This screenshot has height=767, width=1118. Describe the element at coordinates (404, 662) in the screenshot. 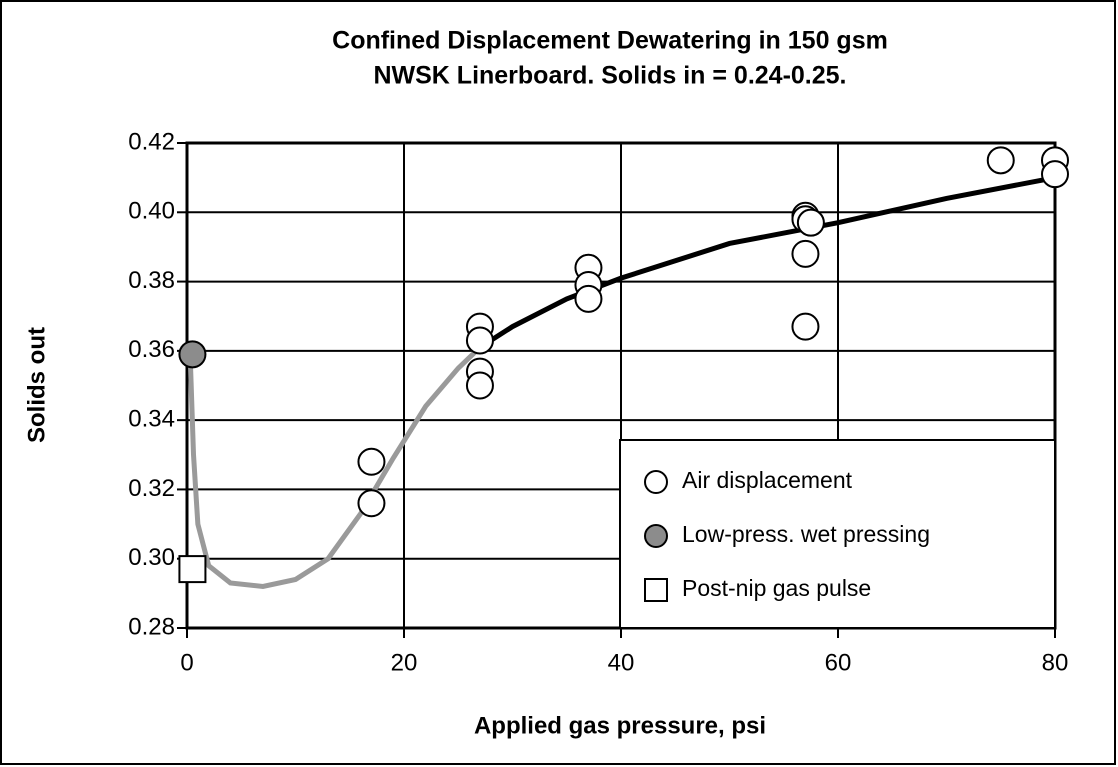

I see `x-tick-label: 20` at that location.